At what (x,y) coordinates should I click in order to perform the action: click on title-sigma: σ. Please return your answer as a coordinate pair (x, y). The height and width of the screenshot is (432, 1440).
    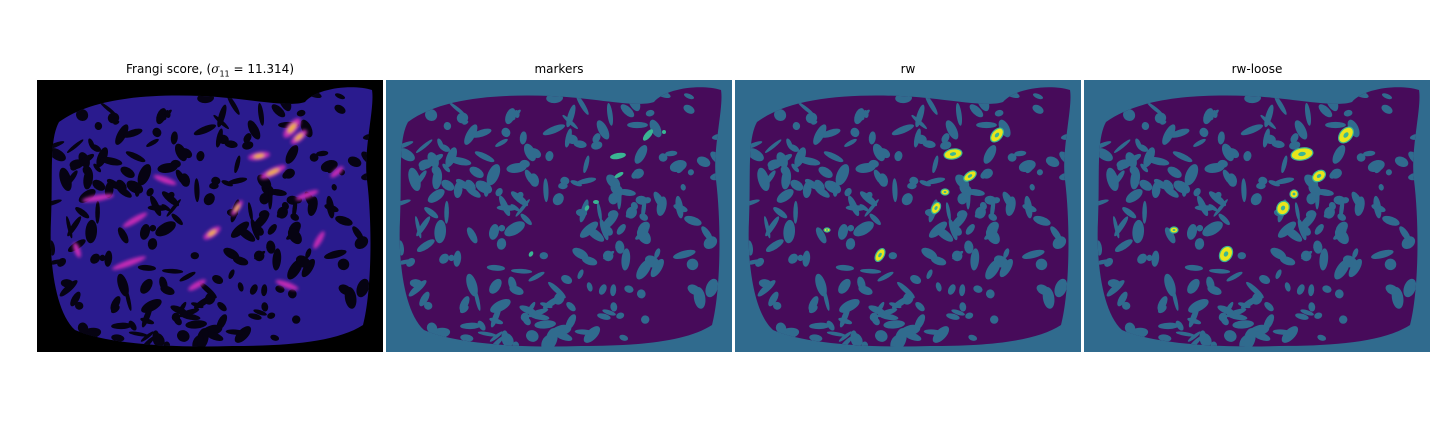
    Looking at the image, I should click on (215, 69).